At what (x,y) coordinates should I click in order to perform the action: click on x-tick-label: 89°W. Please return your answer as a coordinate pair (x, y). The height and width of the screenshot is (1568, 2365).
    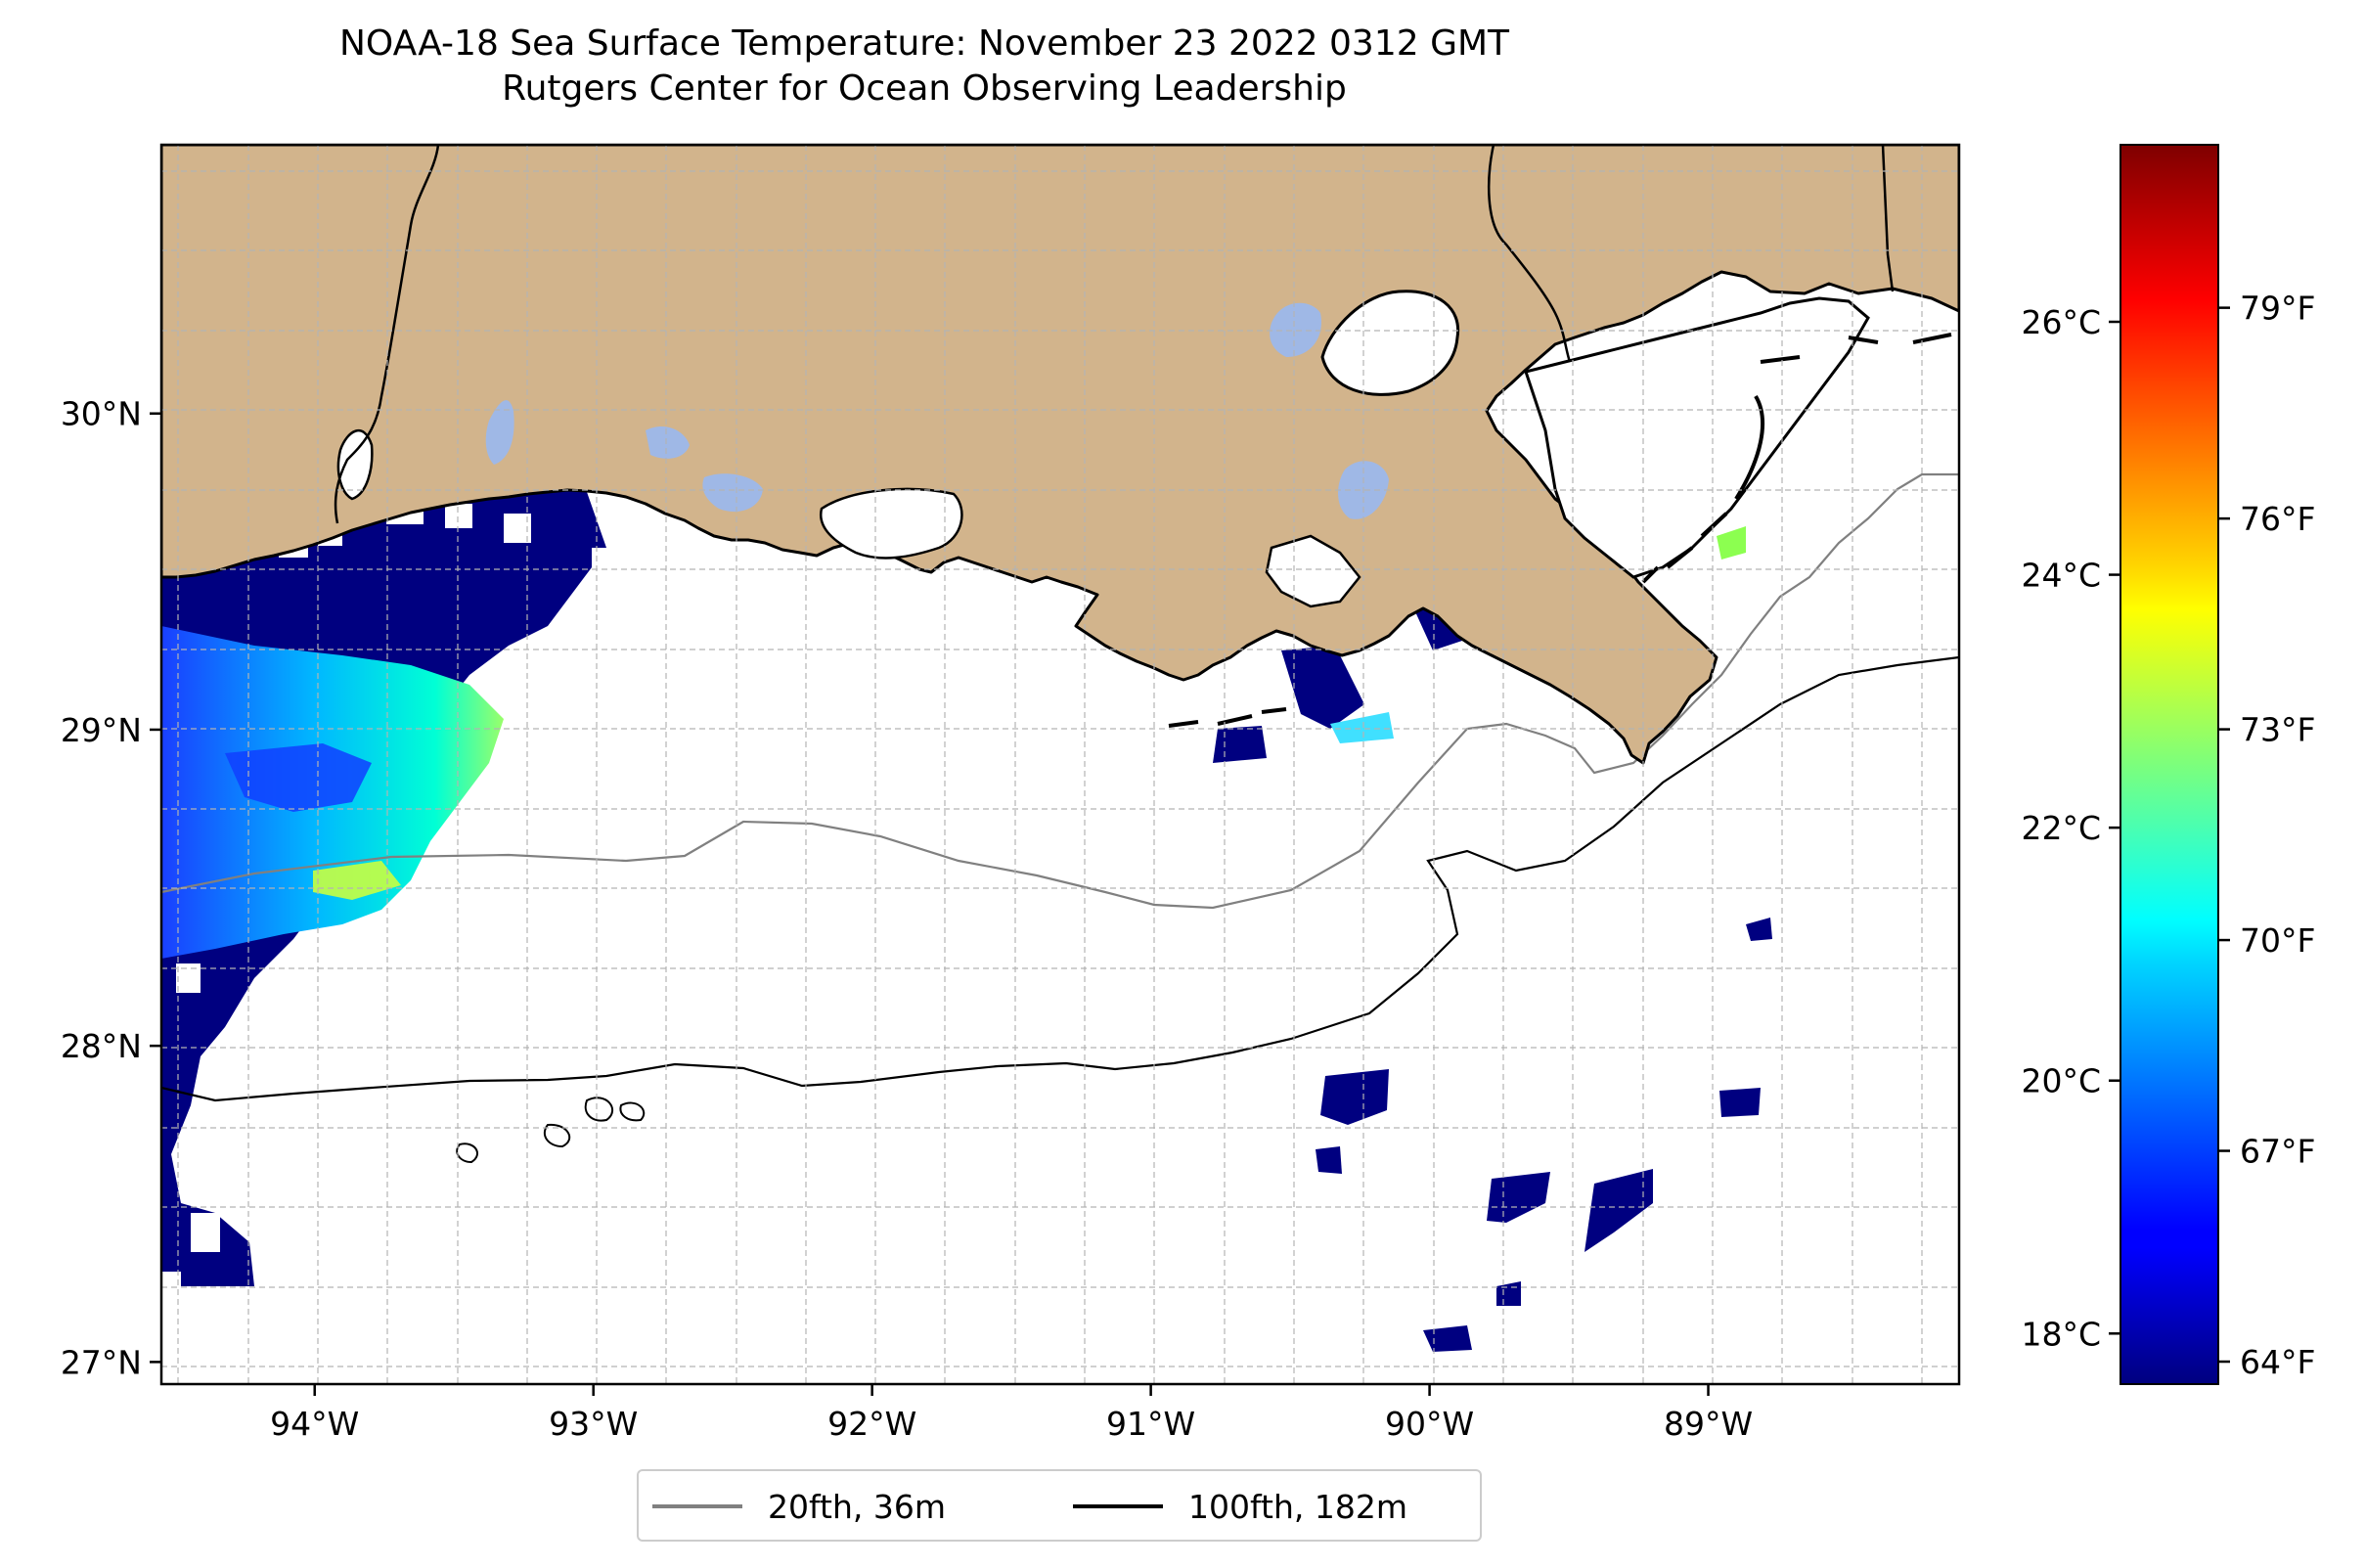
    Looking at the image, I should click on (1708, 1424).